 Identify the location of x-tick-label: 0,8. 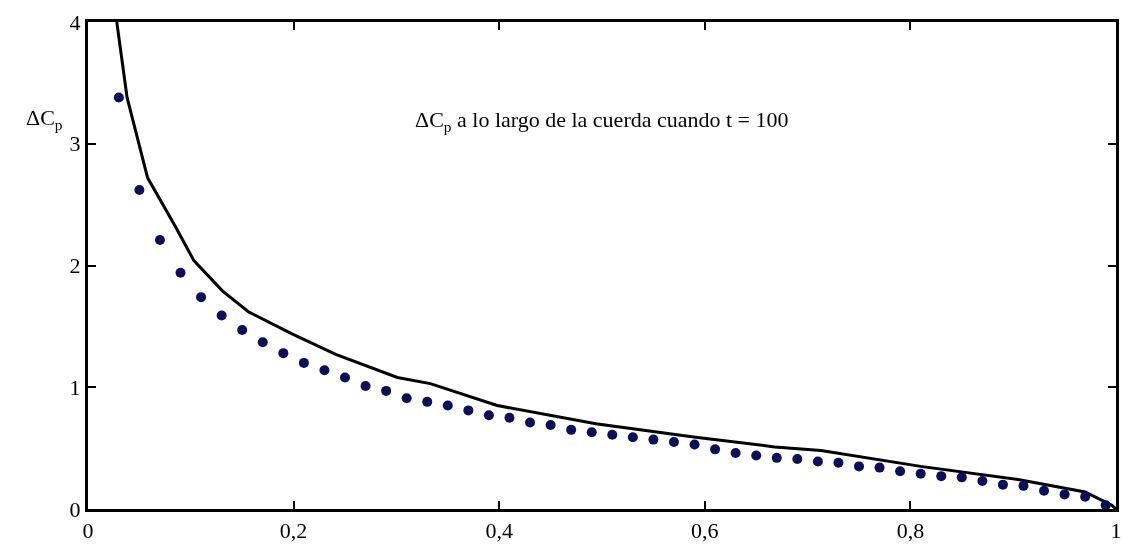
(910, 531).